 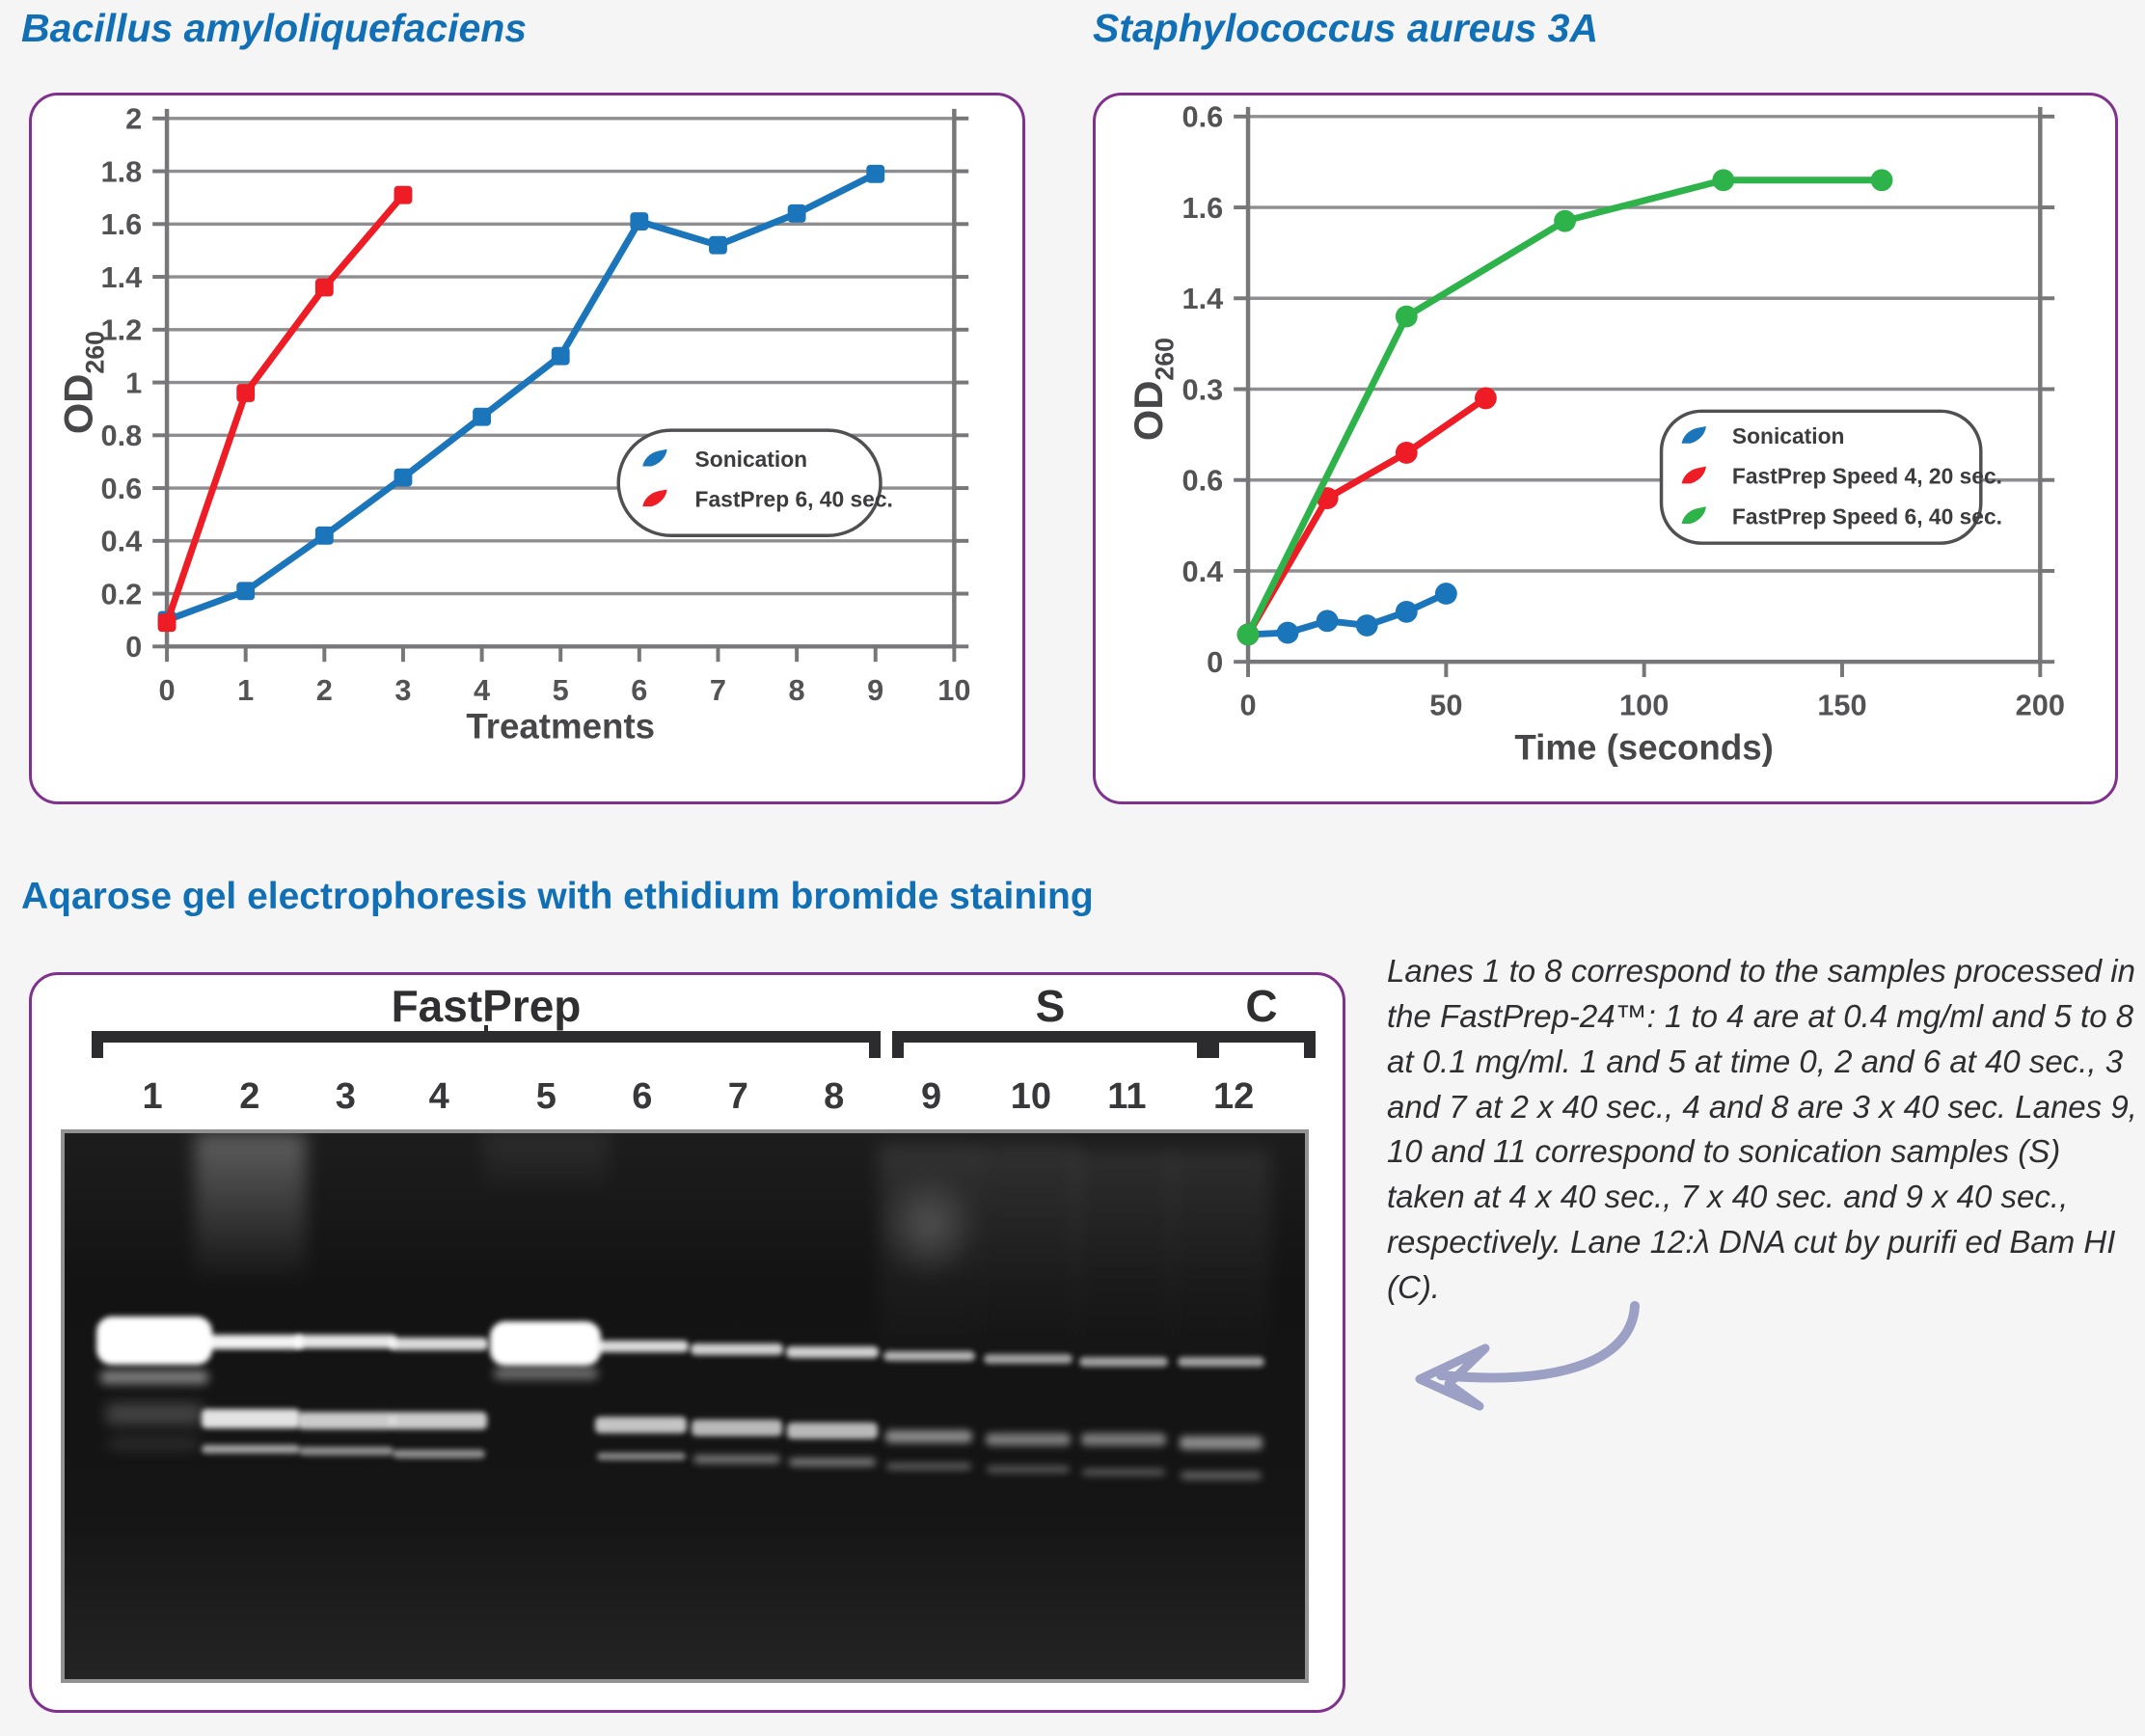 I want to click on svg-text: 100, so click(x=1644, y=705).